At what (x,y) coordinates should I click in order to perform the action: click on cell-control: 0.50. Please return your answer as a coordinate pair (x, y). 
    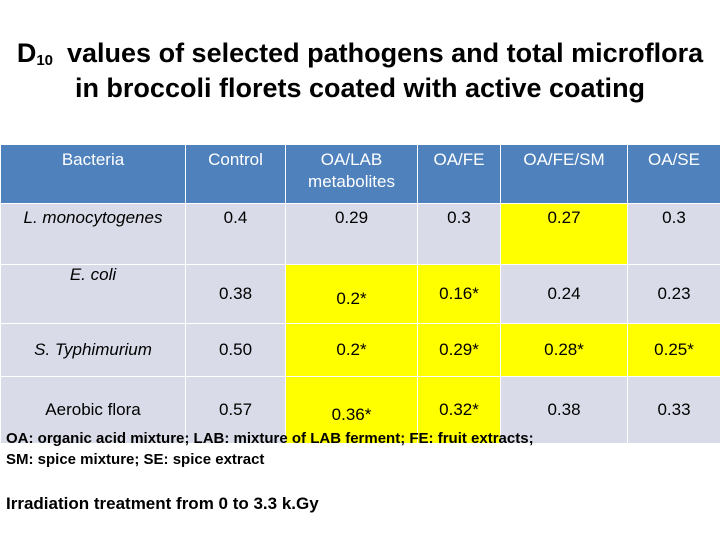
    Looking at the image, I should click on (235, 350).